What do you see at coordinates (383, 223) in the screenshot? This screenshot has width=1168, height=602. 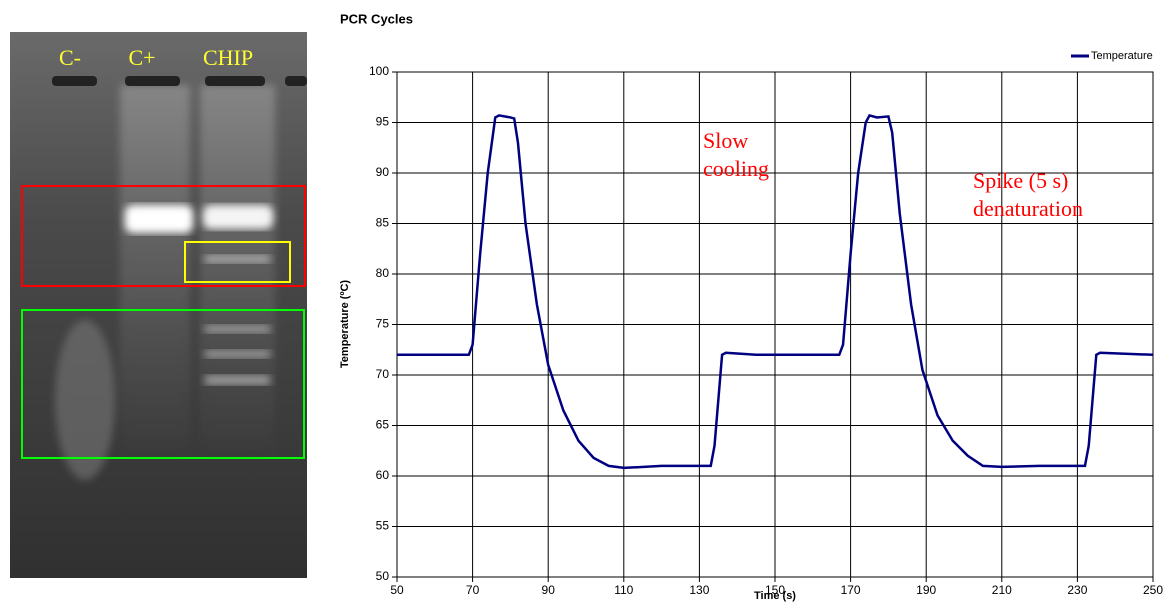 I see `y-tick-label: 85` at bounding box center [383, 223].